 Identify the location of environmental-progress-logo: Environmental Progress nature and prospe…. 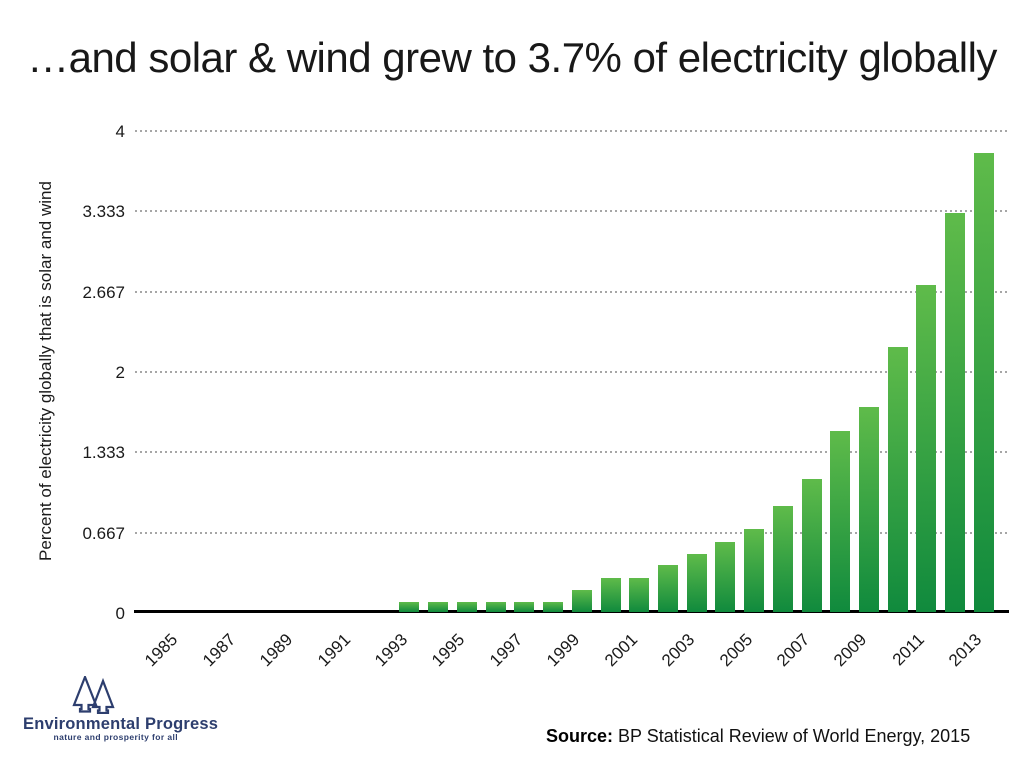
(121, 709).